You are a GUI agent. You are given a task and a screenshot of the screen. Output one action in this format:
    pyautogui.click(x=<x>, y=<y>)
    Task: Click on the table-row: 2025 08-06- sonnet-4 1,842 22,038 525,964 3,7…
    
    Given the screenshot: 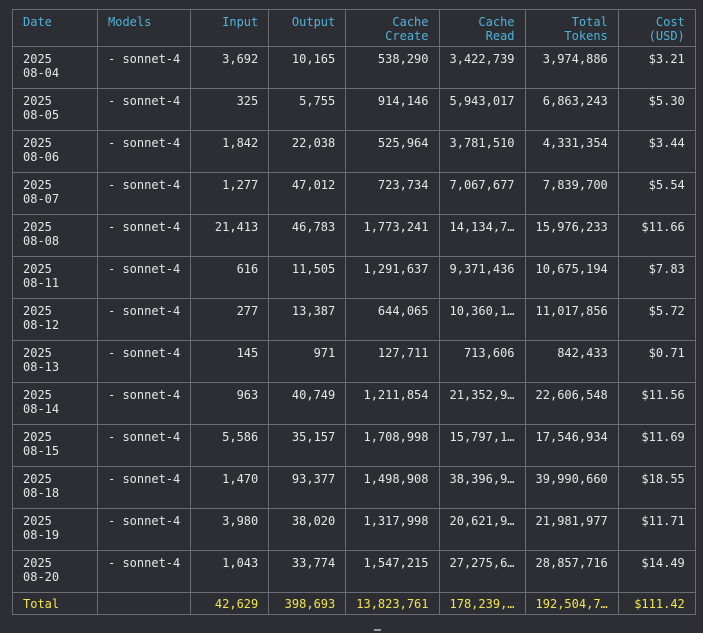 What is the action you would take?
    pyautogui.click(x=354, y=151)
    